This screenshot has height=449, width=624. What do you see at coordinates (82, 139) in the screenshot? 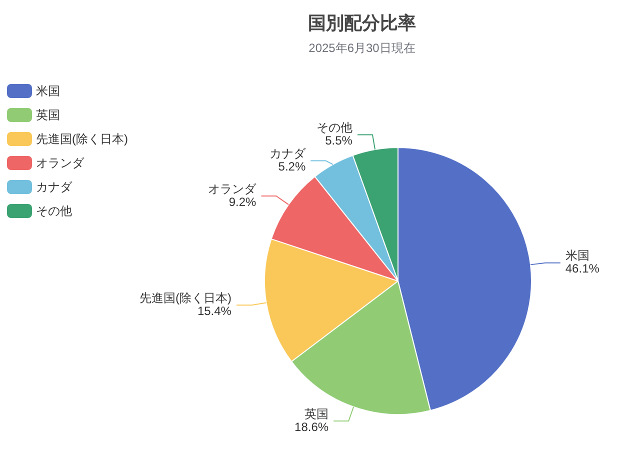
I see `legend-label: 先進国(除く日本)` at bounding box center [82, 139].